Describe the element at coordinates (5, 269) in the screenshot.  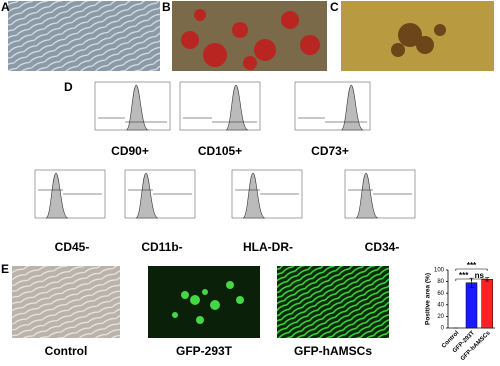
I see `panel-label: E` at that location.